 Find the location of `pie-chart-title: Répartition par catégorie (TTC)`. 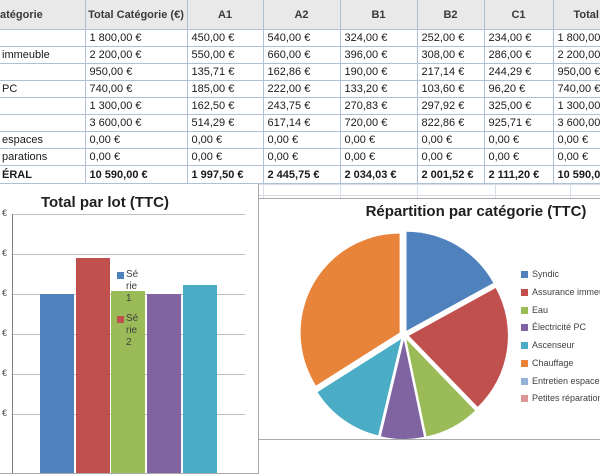

pie-chart-title: Répartition par catégorie (TTC) is located at coordinates (476, 211).